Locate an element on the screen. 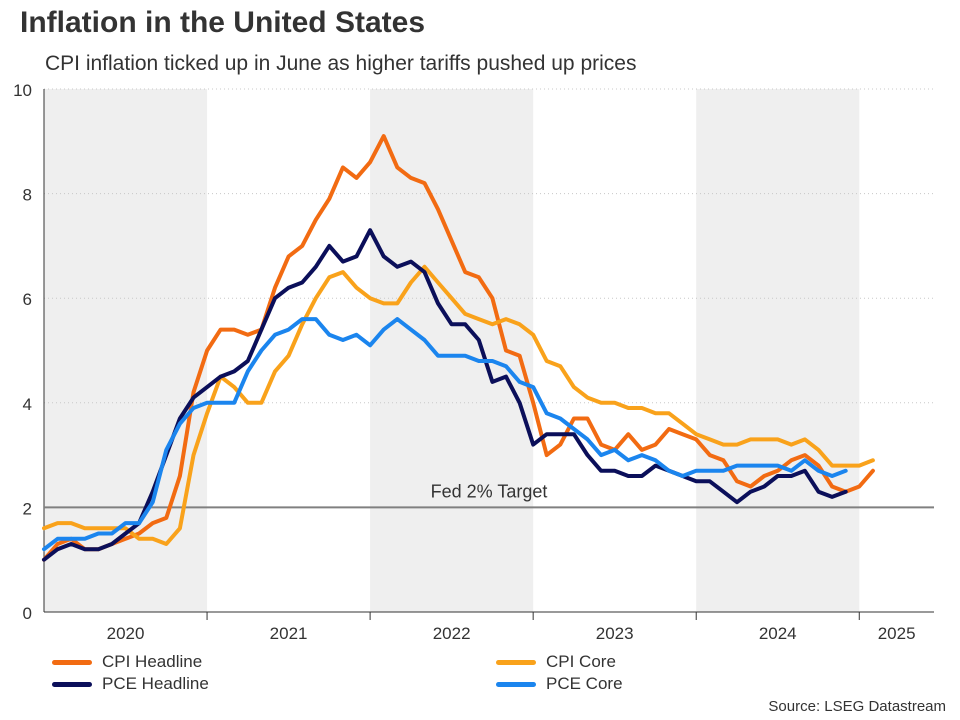 The image size is (960, 720). source-note: Source: LSEG Datastream is located at coordinates (857, 706).